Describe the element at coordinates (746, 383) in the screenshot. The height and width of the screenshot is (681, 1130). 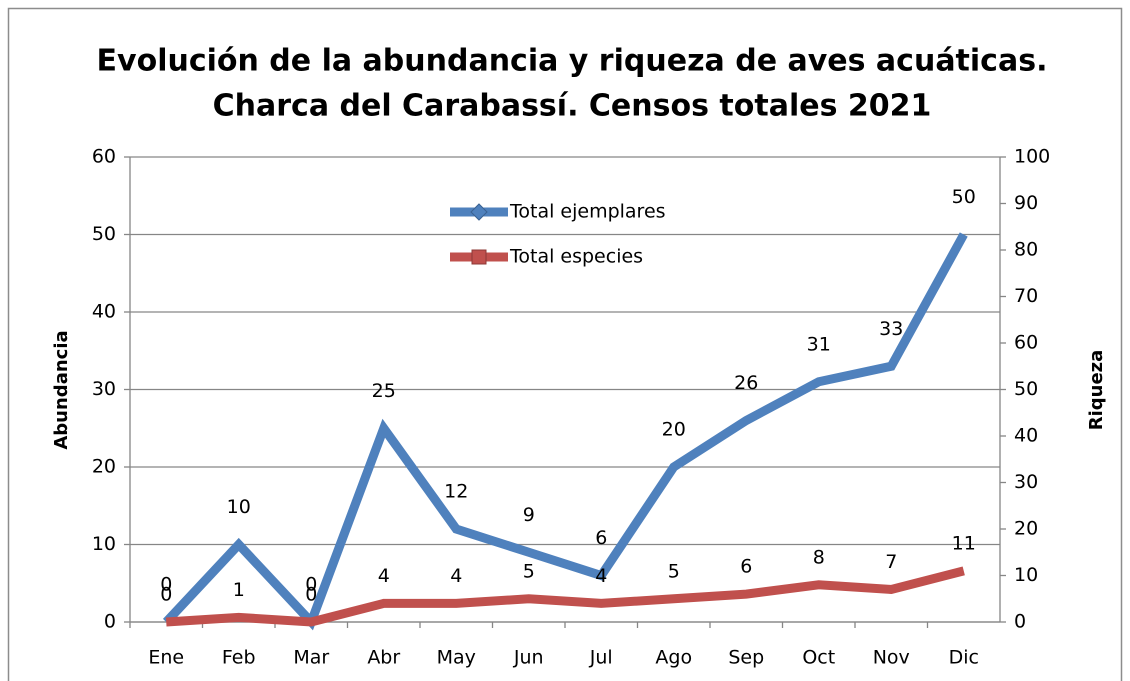
I see `data-label: 26` at that location.